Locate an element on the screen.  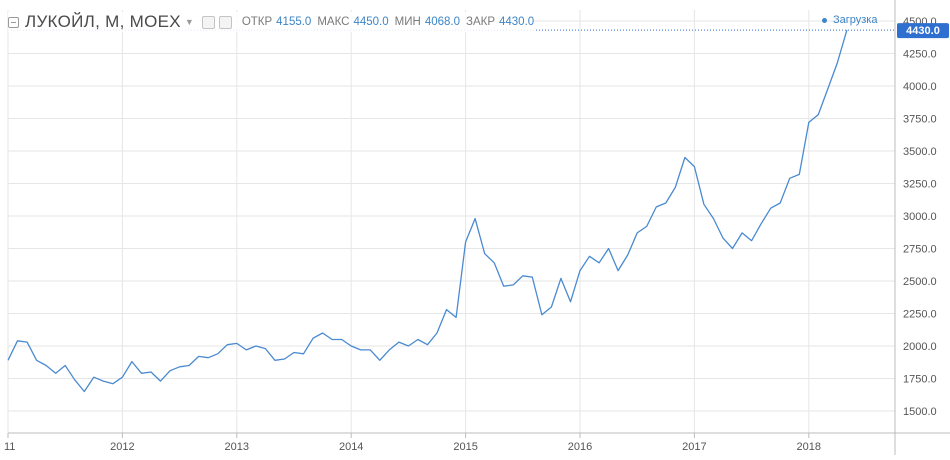
loading-dot-icon is located at coordinates (824, 20).